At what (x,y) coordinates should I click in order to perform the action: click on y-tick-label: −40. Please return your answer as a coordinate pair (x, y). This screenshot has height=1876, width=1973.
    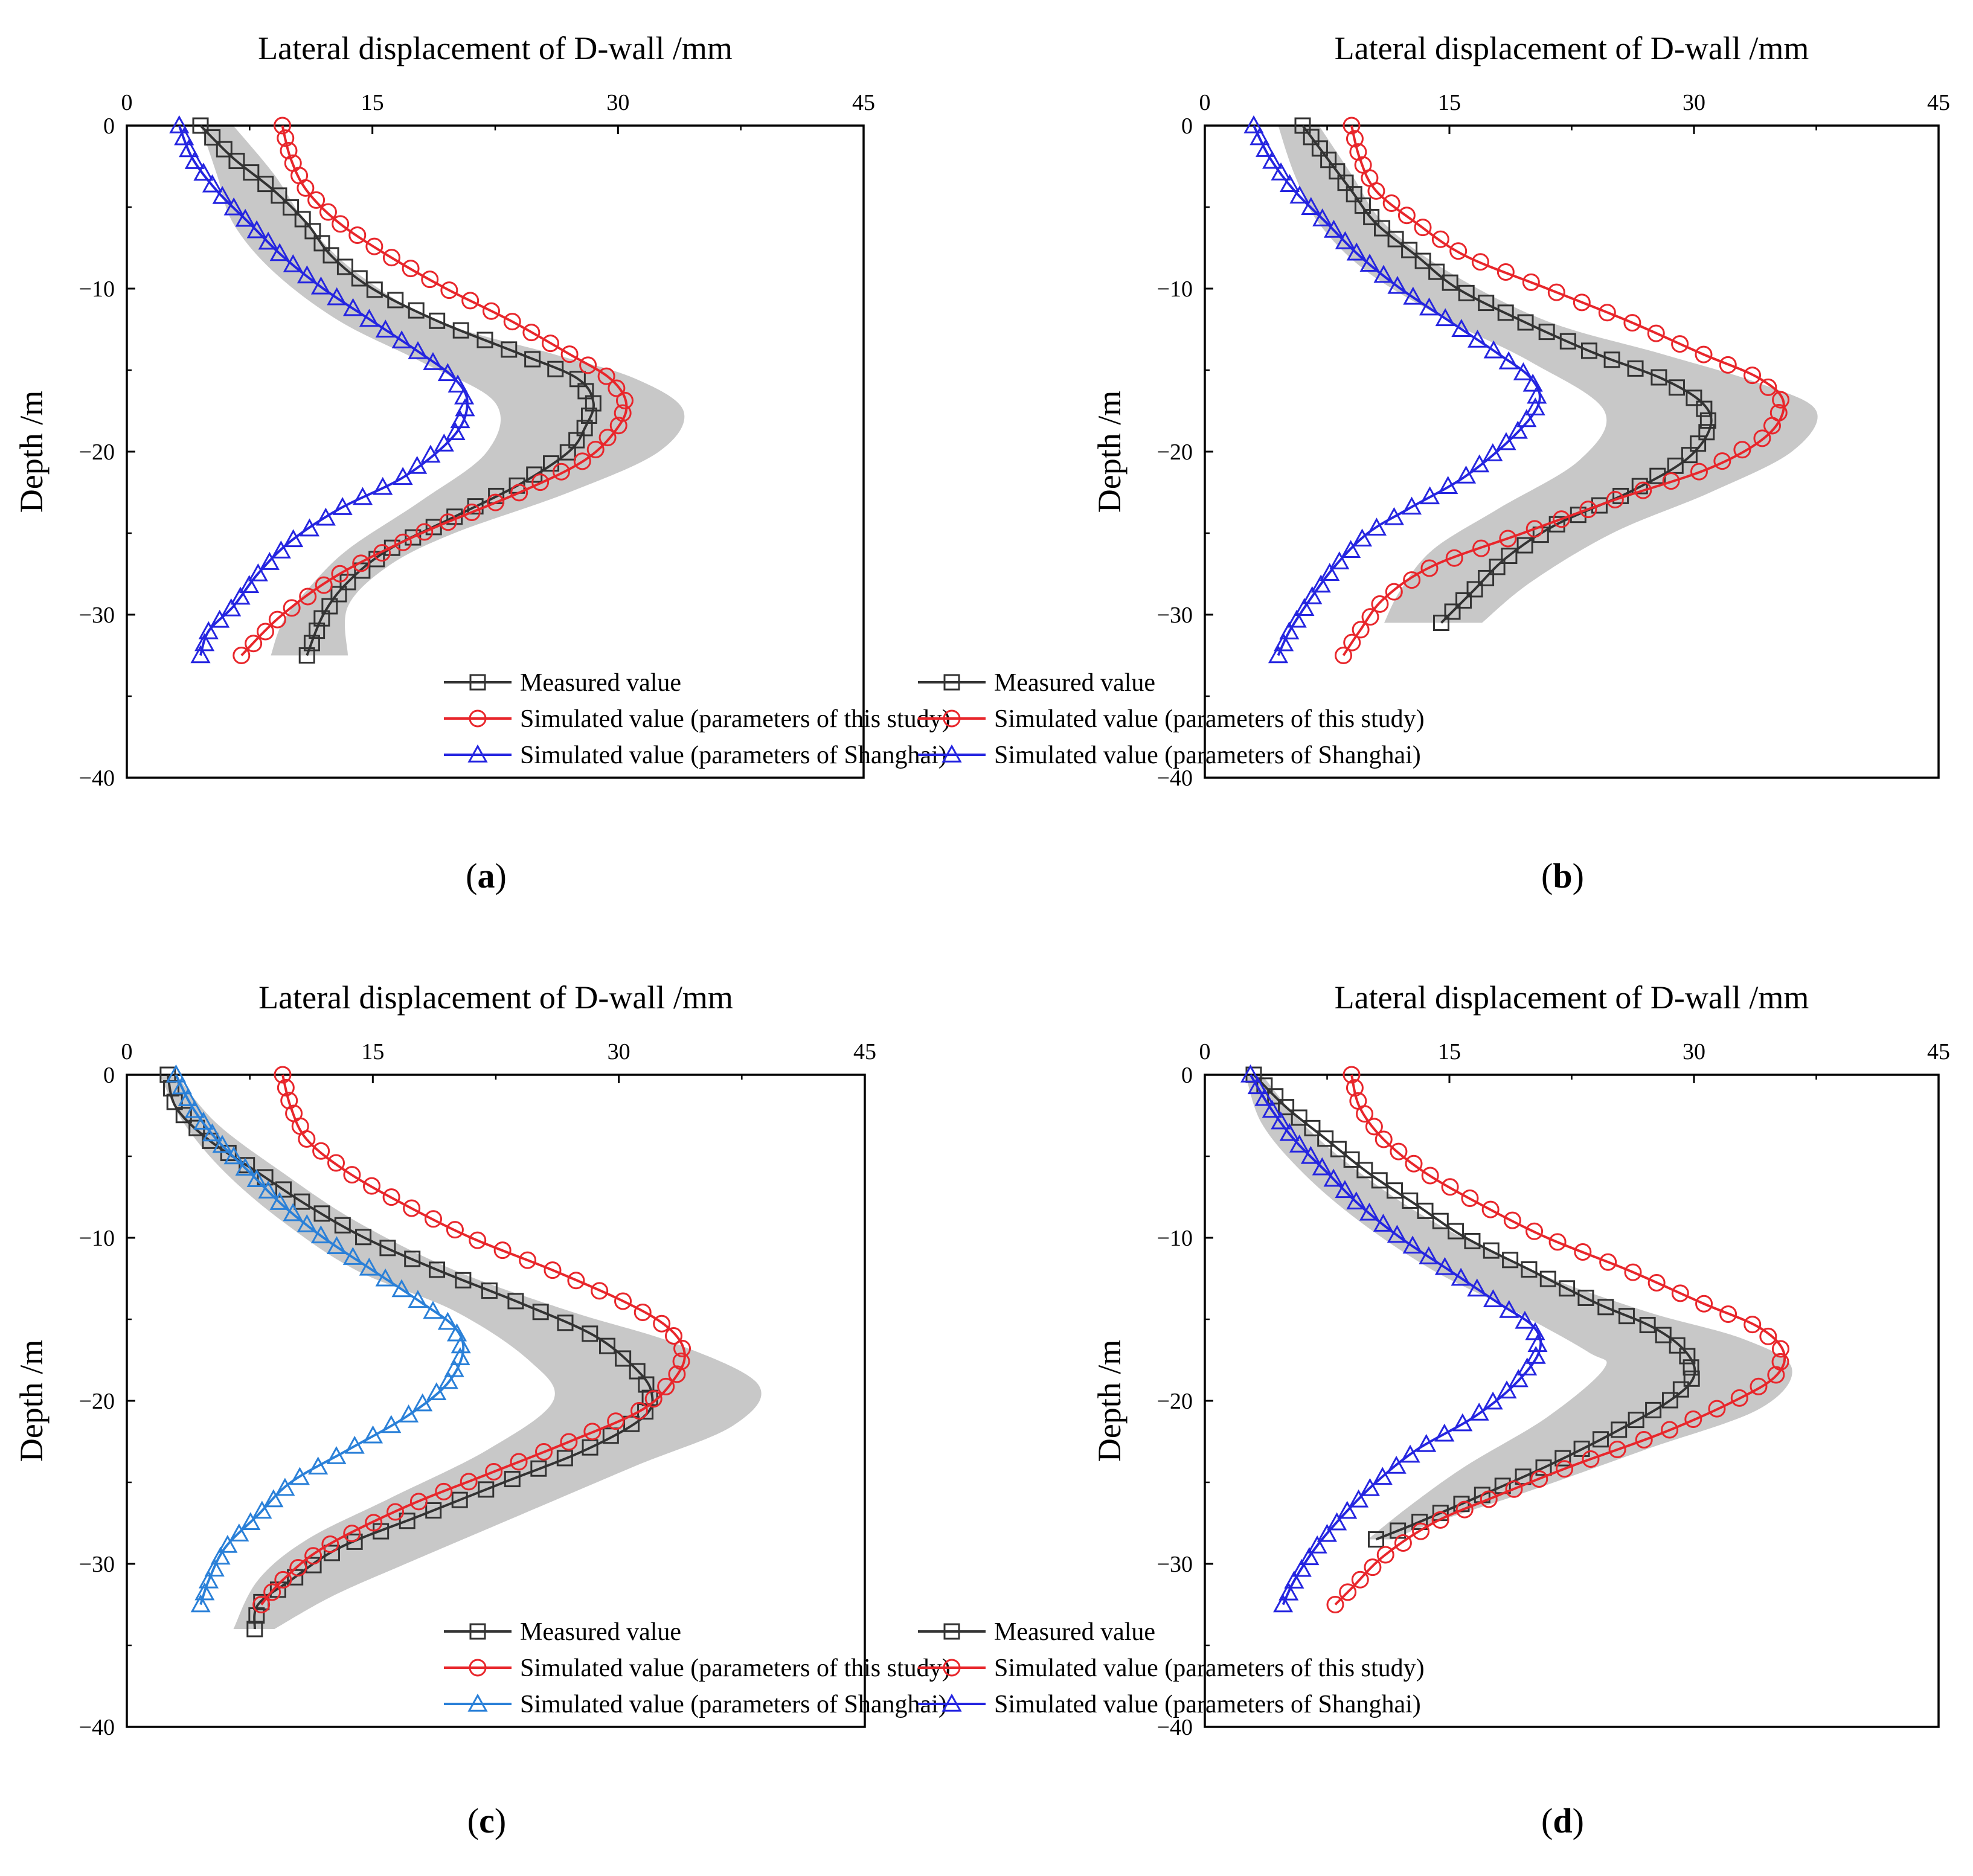
    Looking at the image, I should click on (1175, 778).